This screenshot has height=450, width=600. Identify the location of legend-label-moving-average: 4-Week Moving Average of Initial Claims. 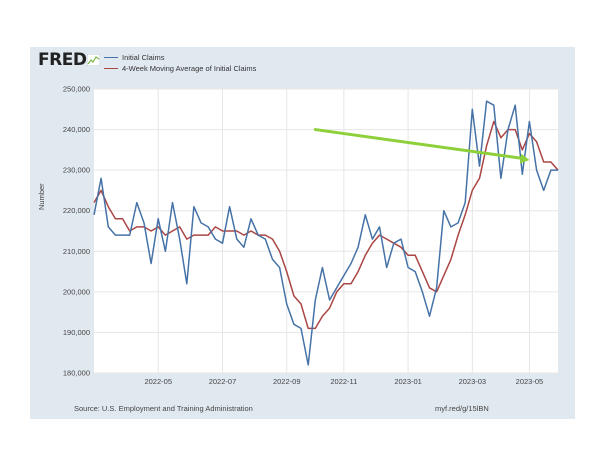
(189, 68).